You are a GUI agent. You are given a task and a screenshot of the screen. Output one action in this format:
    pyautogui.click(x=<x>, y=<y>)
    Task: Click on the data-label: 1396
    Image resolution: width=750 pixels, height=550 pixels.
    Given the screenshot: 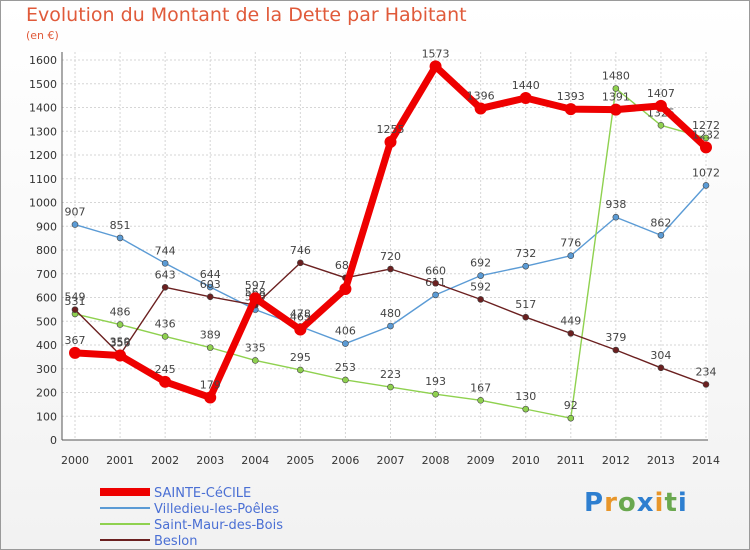 What is the action you would take?
    pyautogui.click(x=481, y=95)
    